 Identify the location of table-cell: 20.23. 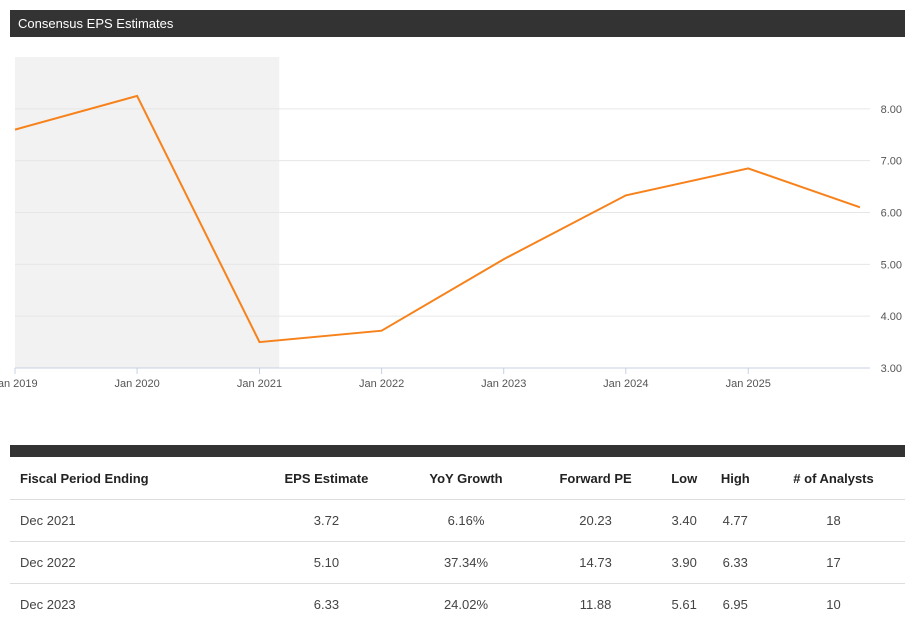
(595, 521).